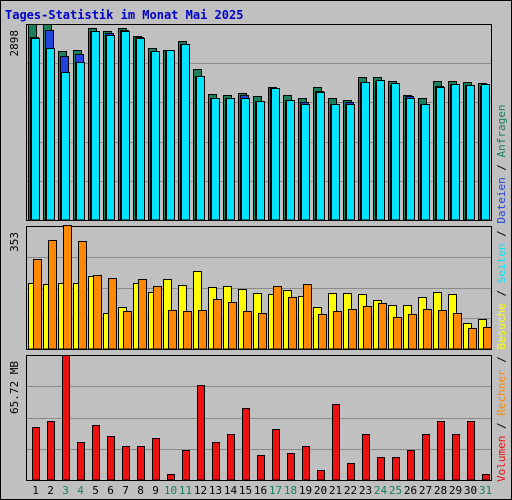 Image resolution: width=512 pixels, height=500 pixels. What do you see at coordinates (455, 490) in the screenshot?
I see `x-tick-label-day-29: 29` at bounding box center [455, 490].